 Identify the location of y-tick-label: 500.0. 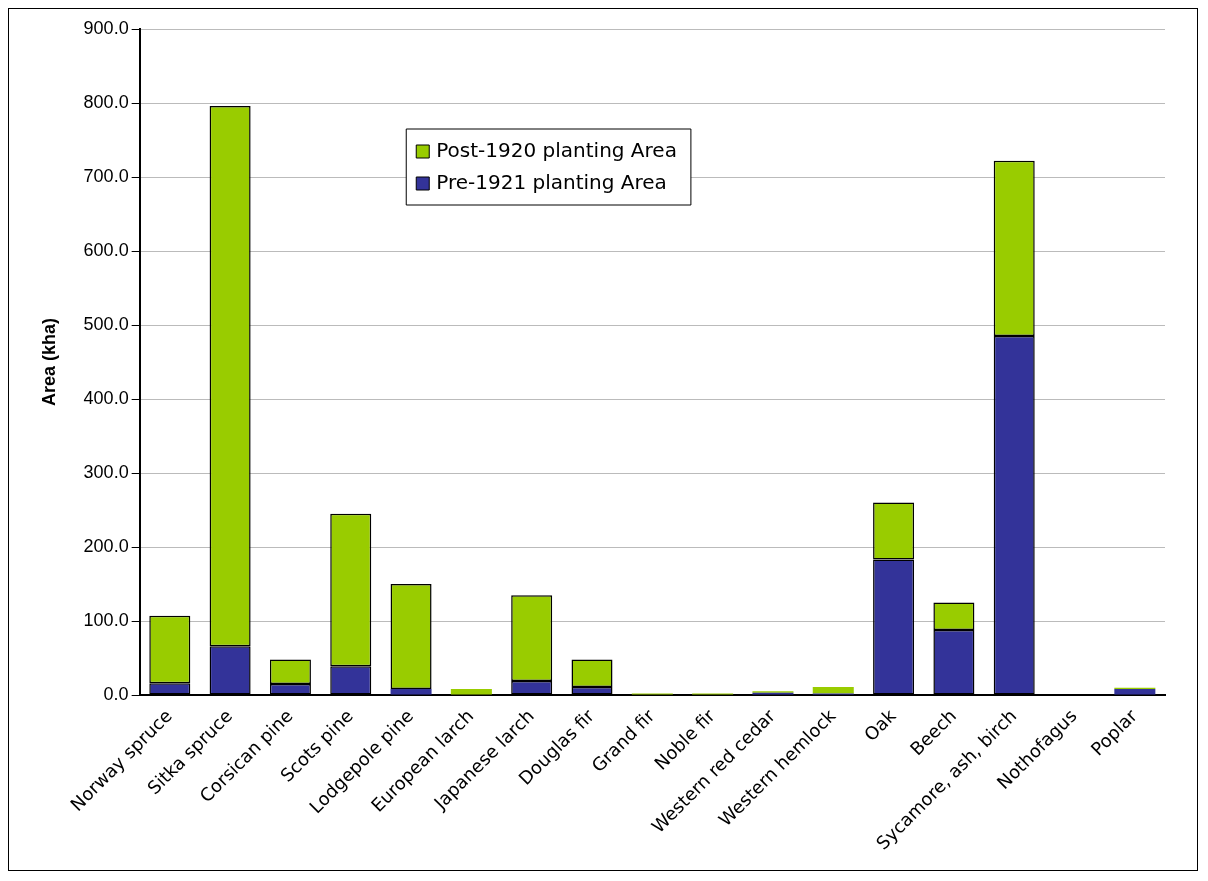
(106, 323).